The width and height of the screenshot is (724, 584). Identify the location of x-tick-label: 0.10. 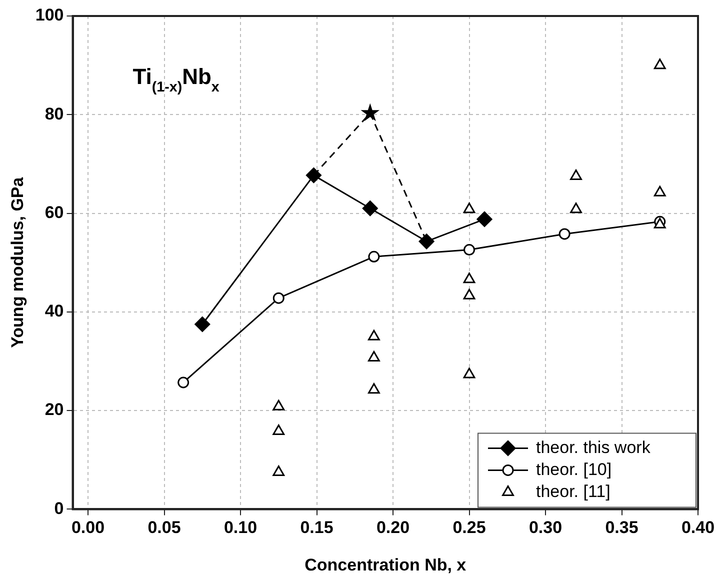
(241, 528).